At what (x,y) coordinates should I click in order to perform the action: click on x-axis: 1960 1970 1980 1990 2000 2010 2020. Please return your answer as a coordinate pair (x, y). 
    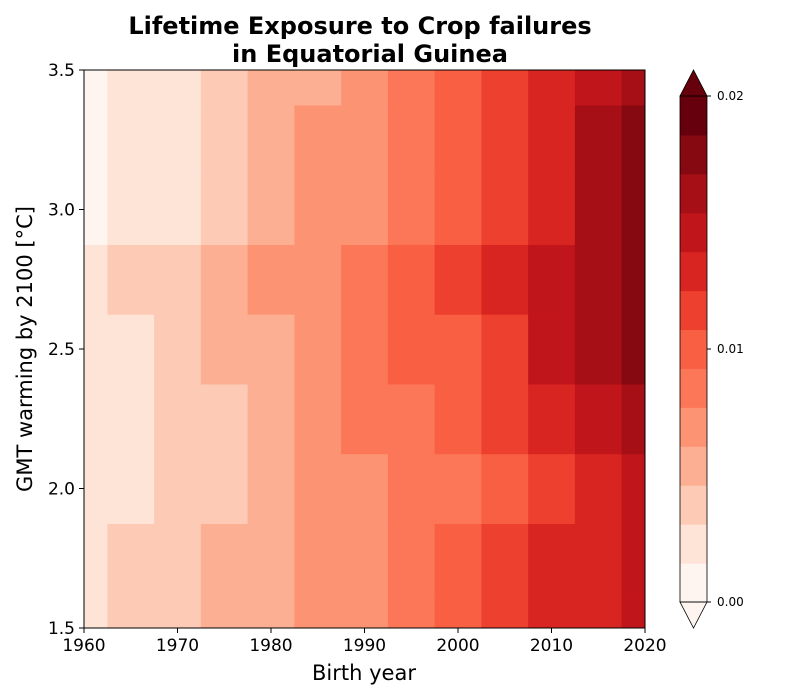
    Looking at the image, I should click on (364, 642).